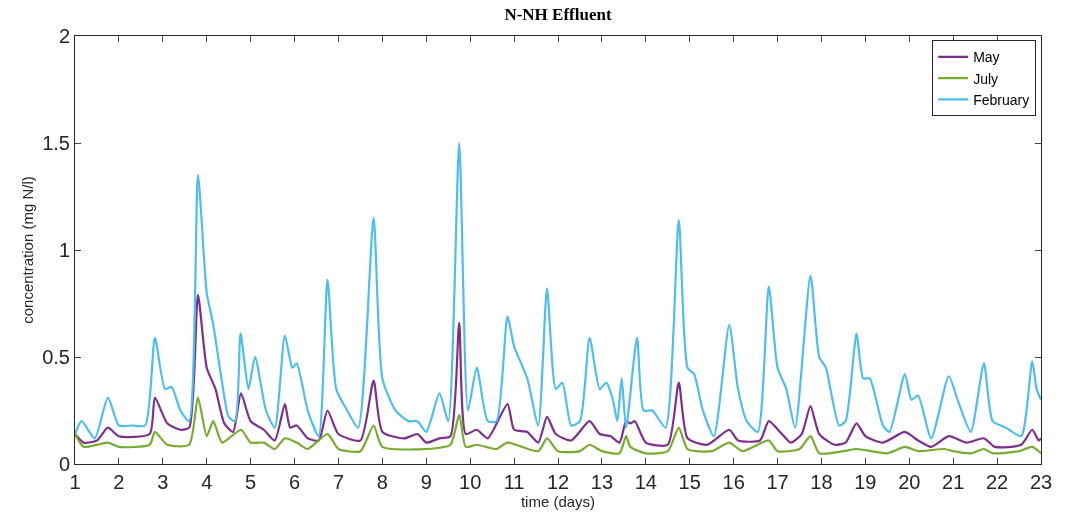 The image size is (1077, 528). Describe the element at coordinates (1041, 482) in the screenshot. I see `x-tick-label: 23` at that location.